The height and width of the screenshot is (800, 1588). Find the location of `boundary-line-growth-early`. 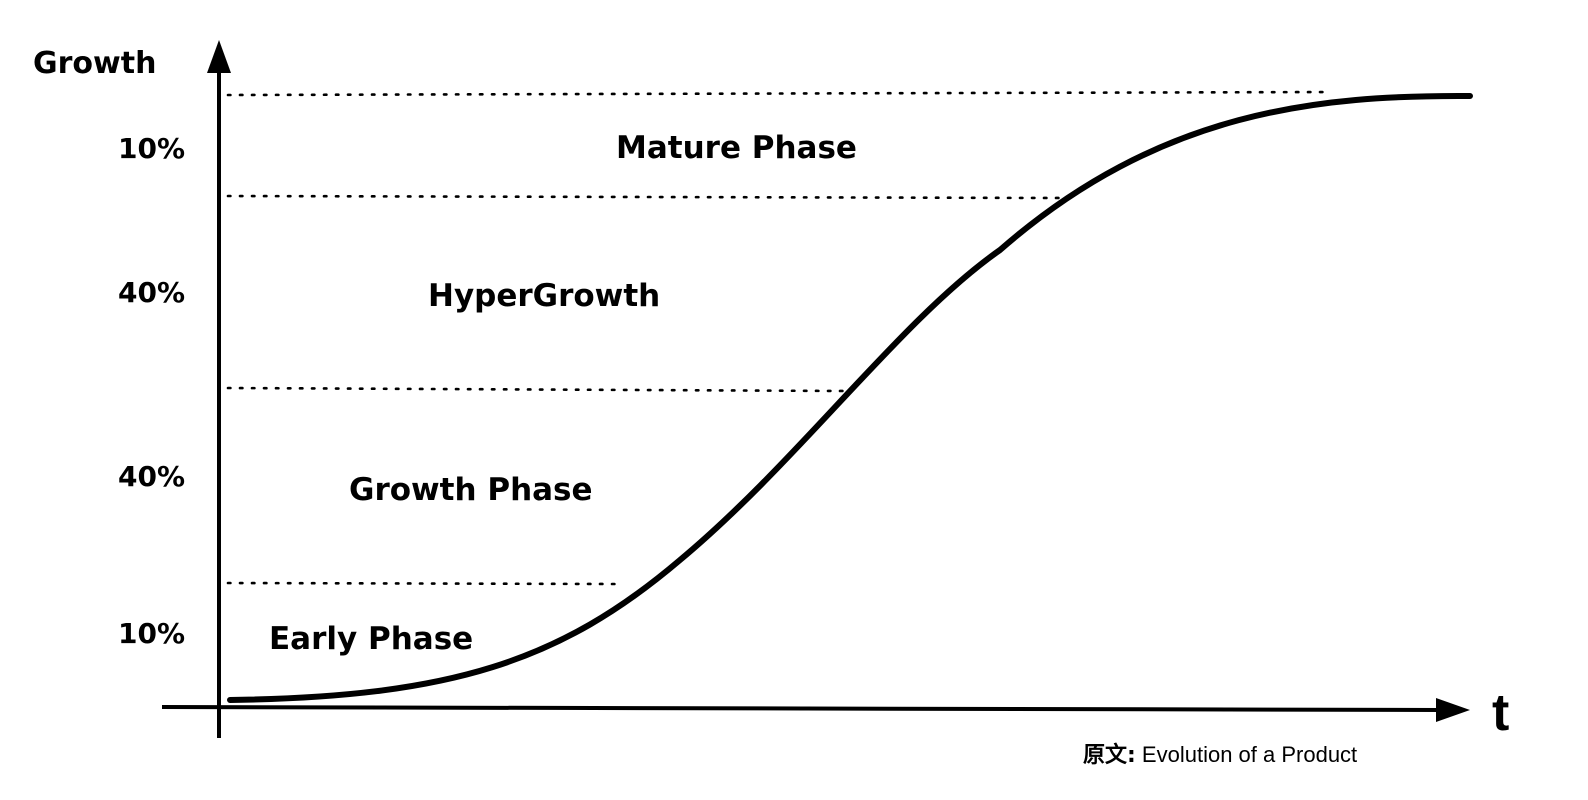

boundary-line-growth-early is located at coordinates (421, 583).